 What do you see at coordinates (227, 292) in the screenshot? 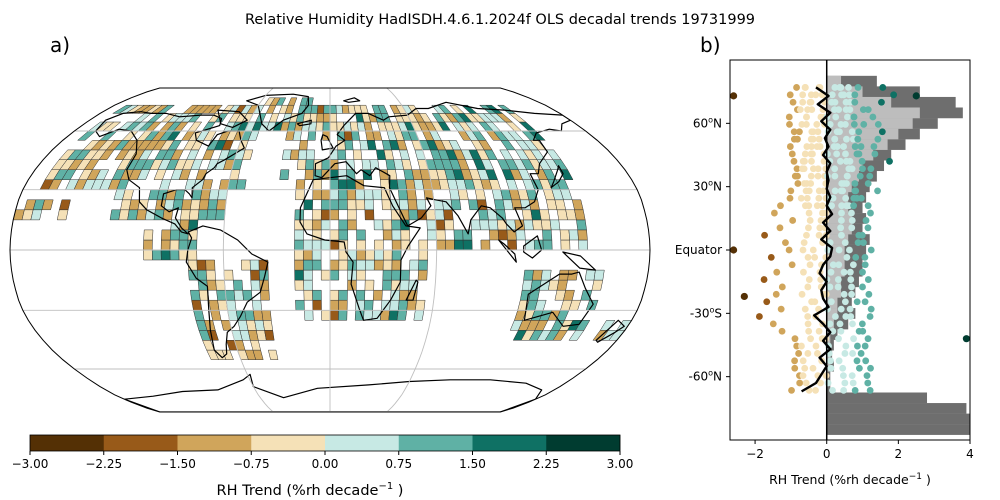
I see `coastline-south-america` at bounding box center [227, 292].